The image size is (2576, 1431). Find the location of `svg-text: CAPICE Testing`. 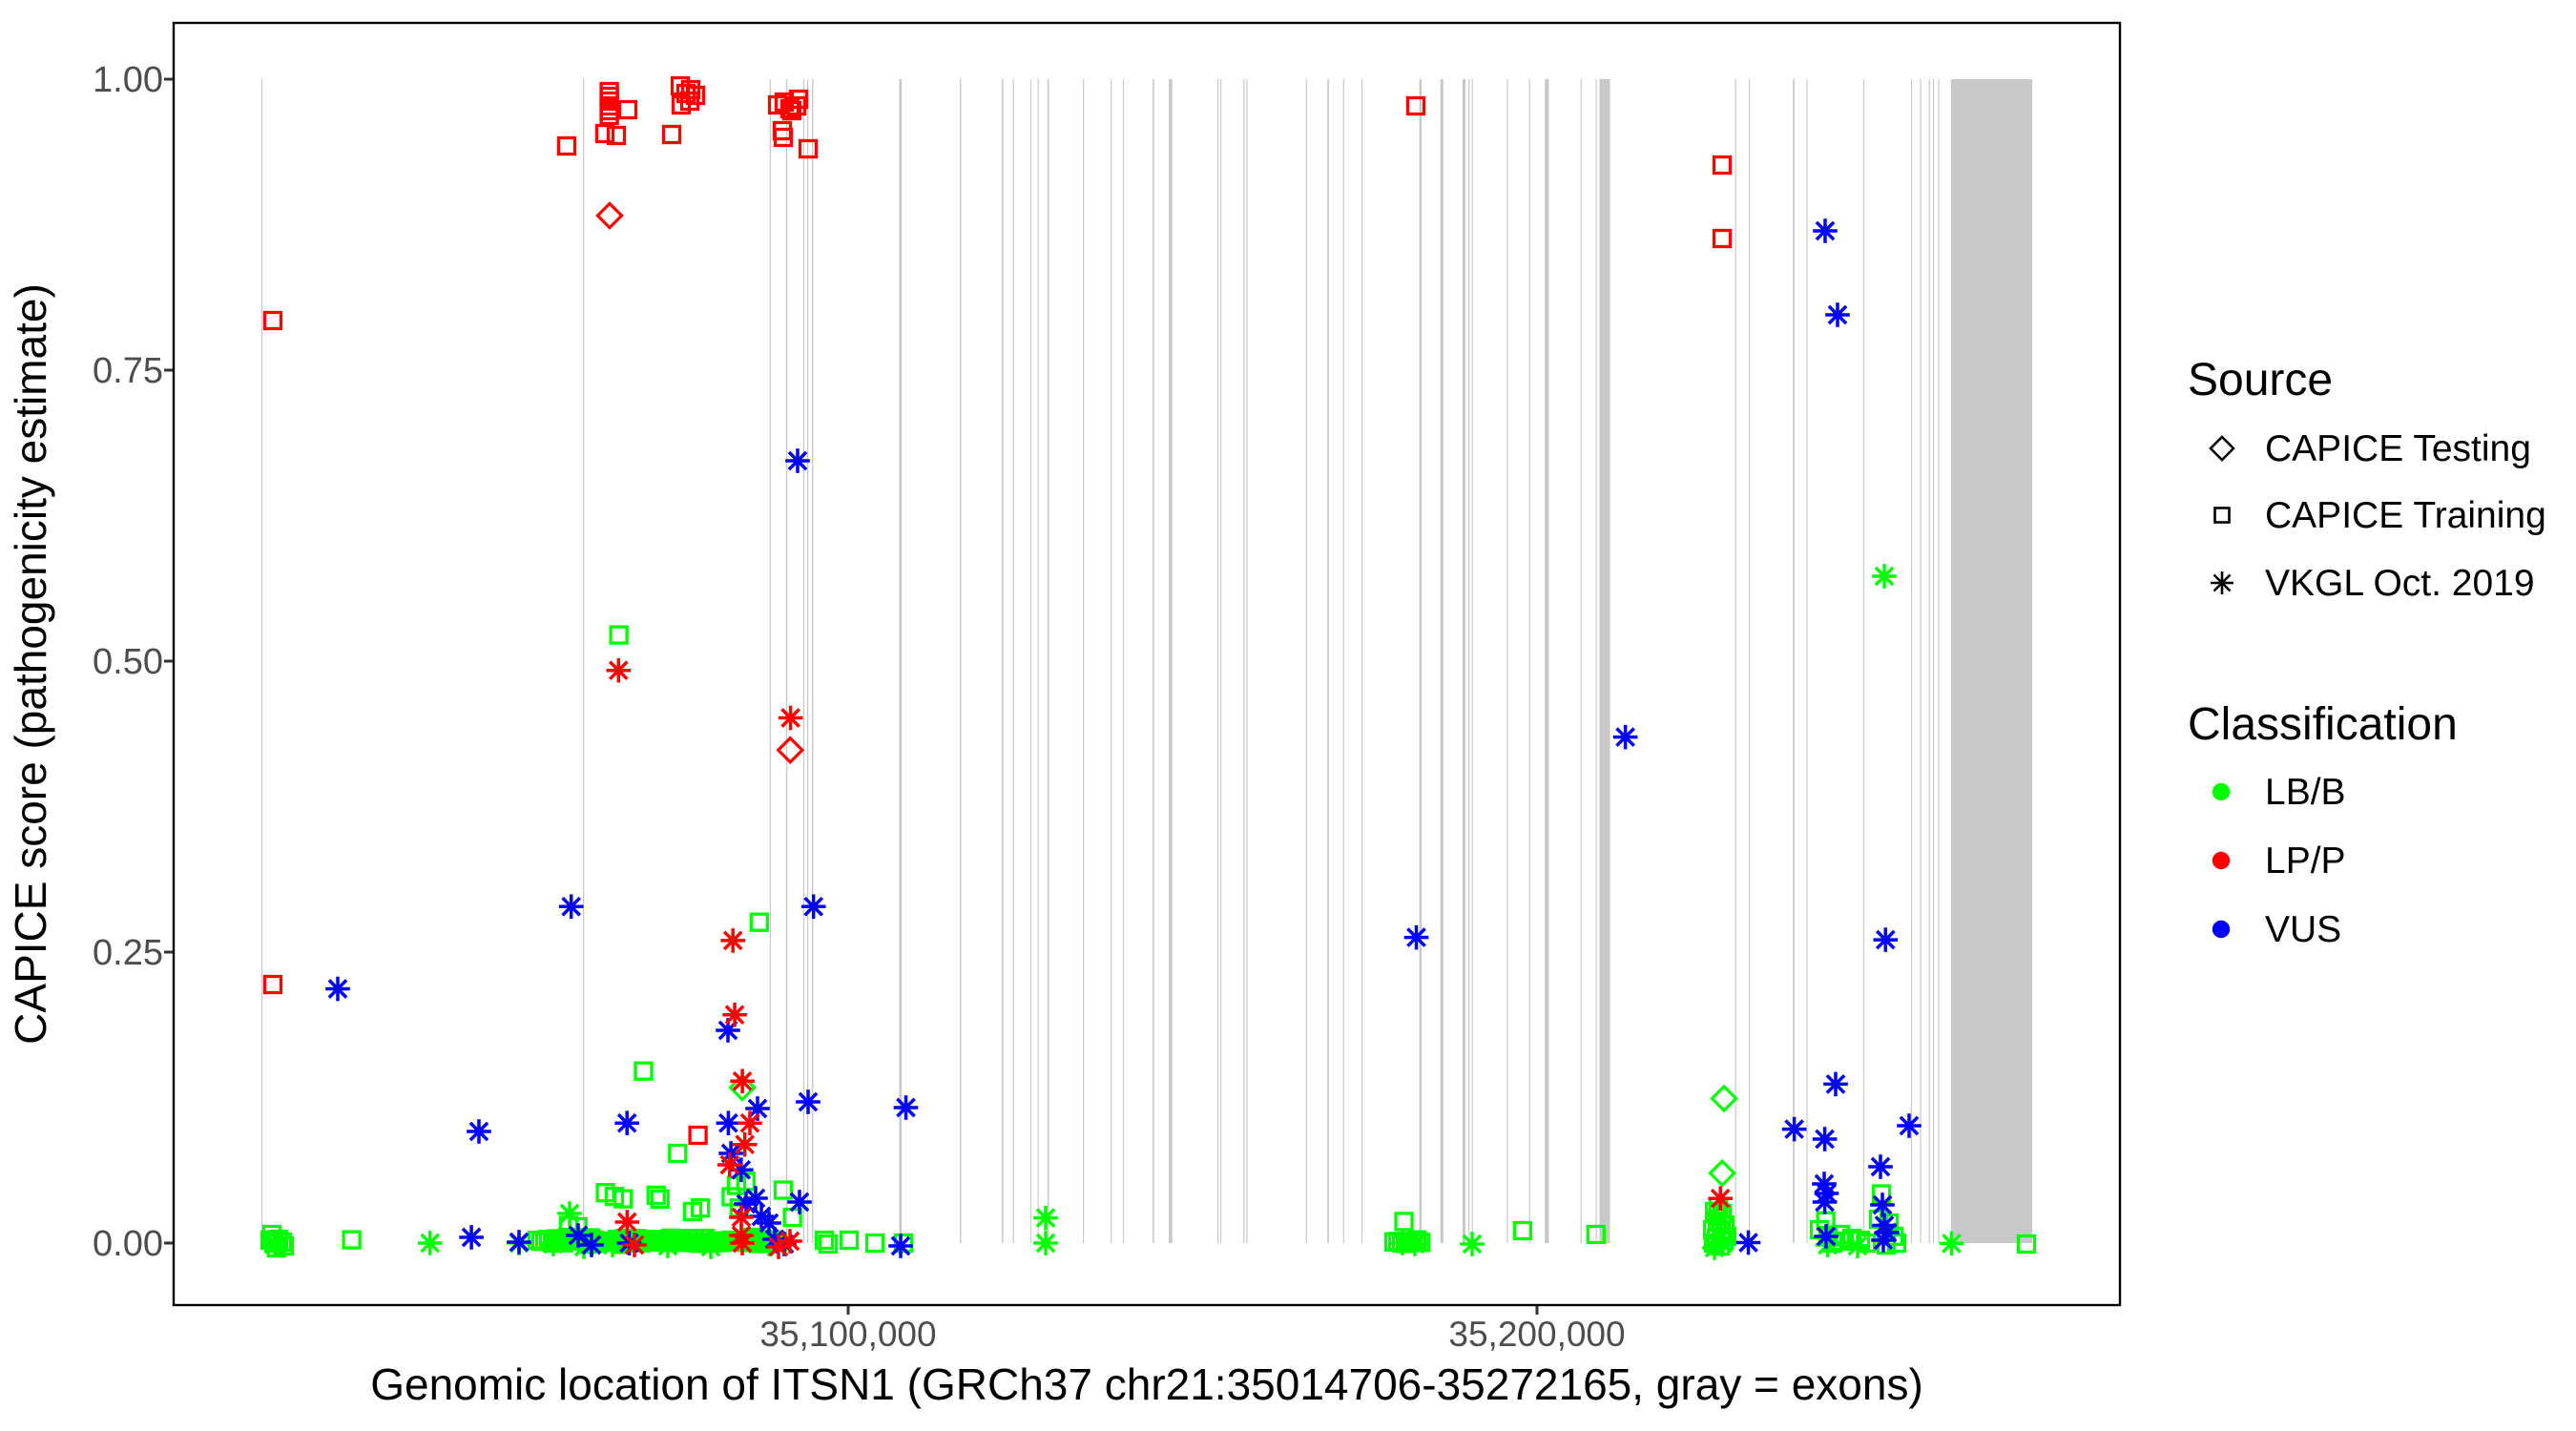

svg-text: CAPICE Testing is located at coordinates (2398, 448).